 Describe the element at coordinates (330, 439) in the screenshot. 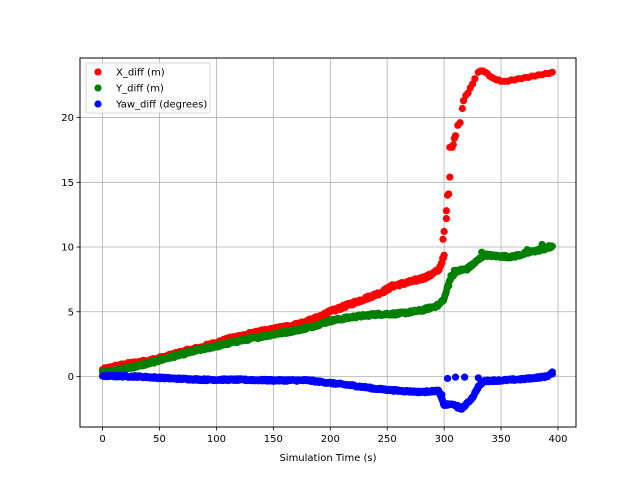

I see `x-tick-label: 200` at that location.